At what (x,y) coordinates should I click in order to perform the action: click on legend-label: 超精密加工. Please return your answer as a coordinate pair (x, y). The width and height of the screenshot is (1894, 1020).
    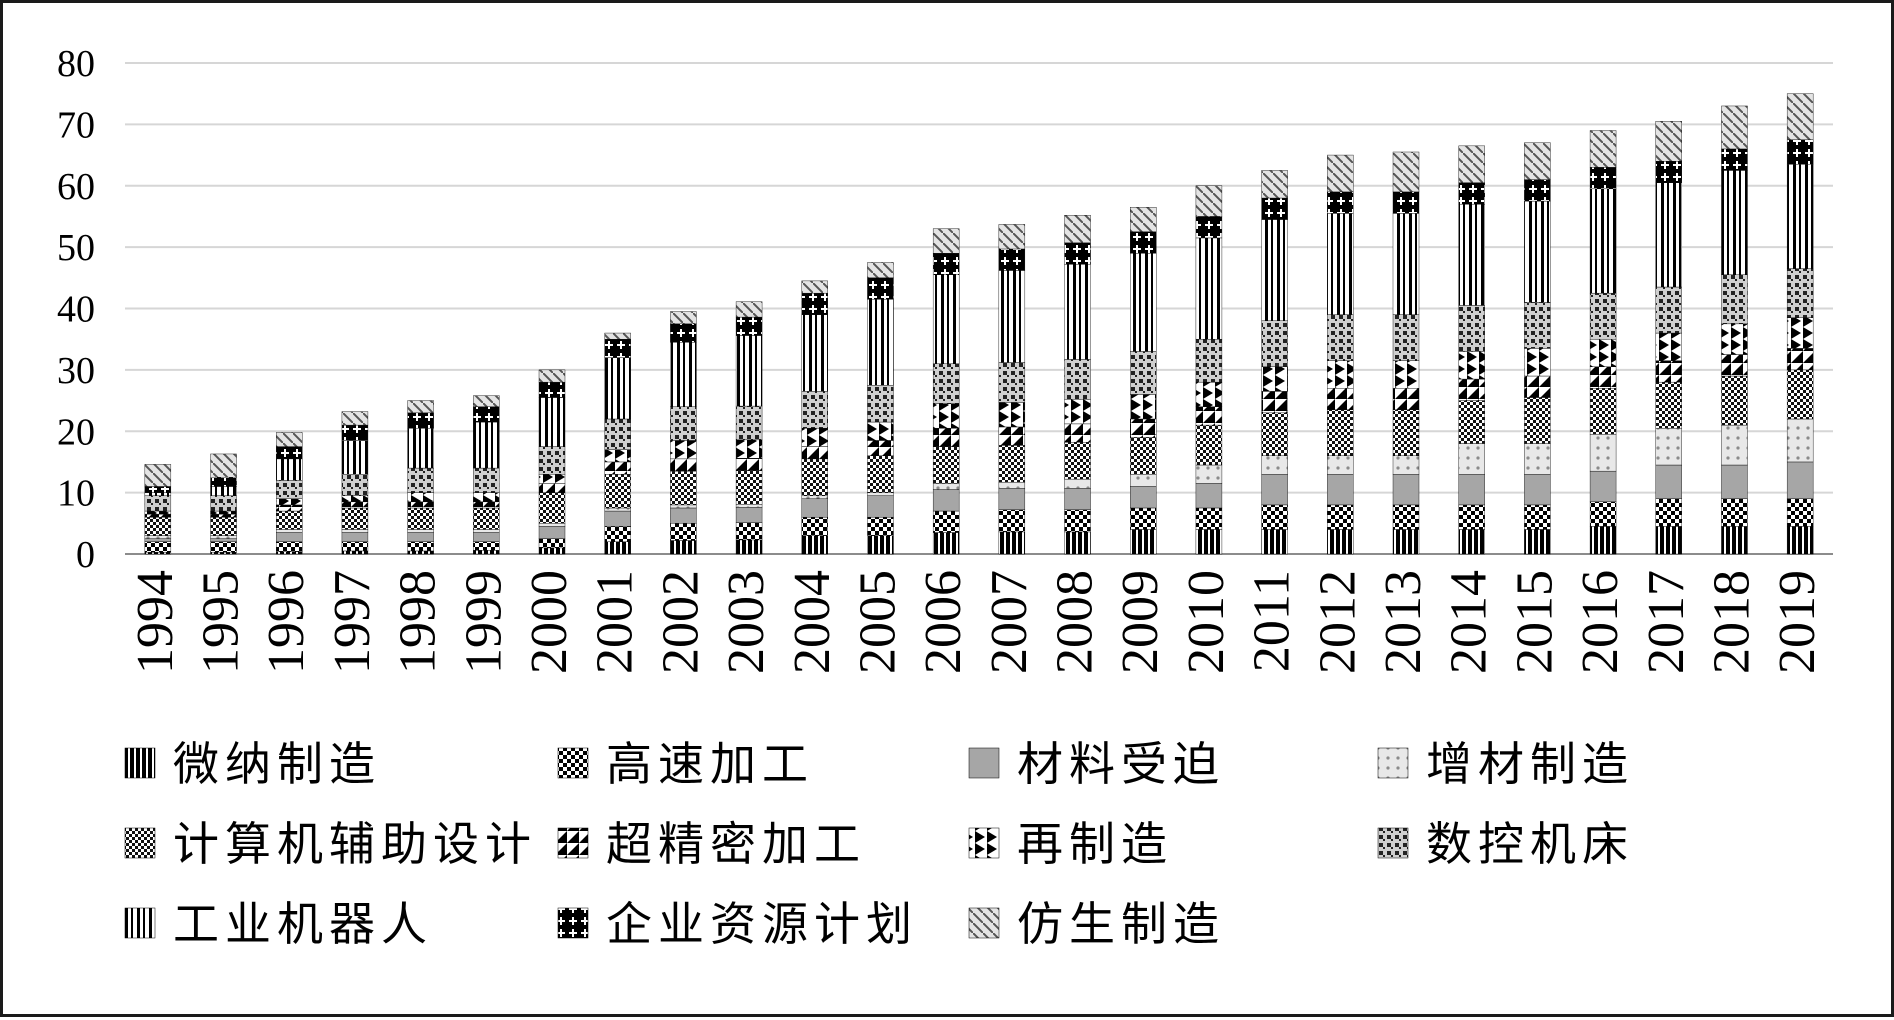
    Looking at the image, I should click on (736, 844).